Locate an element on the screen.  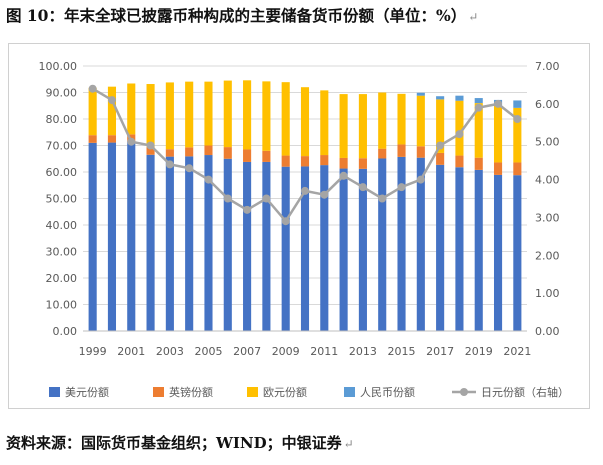
x-tick-label: 2001 is located at coordinates (131, 351).